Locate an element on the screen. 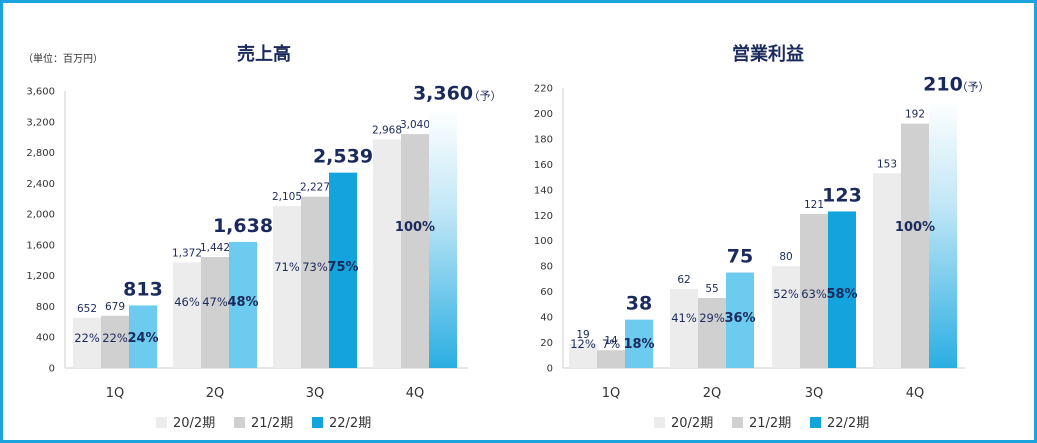  bar-value-label: 1,442 is located at coordinates (215, 248).